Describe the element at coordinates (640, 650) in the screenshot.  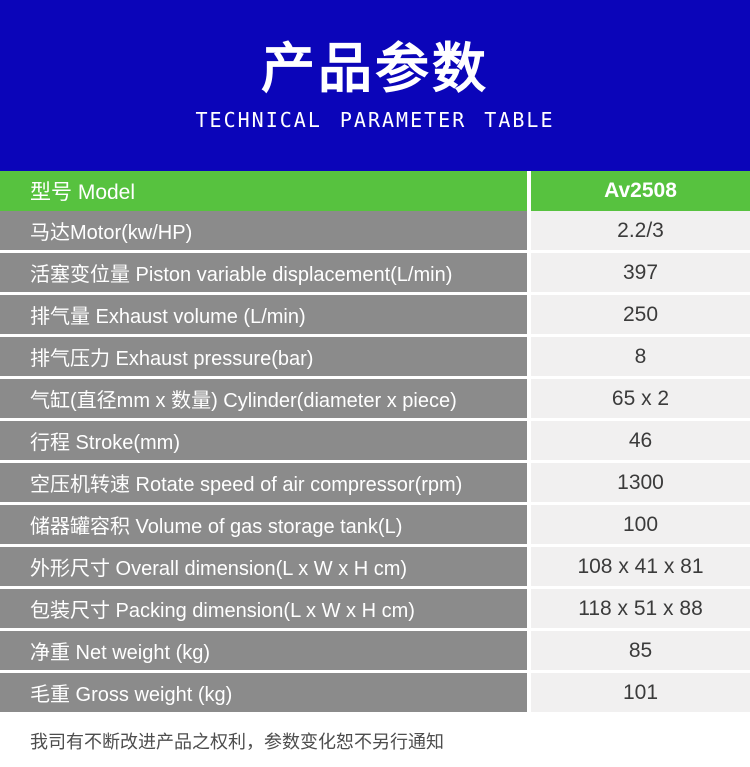
I see `row-value: 85` at that location.